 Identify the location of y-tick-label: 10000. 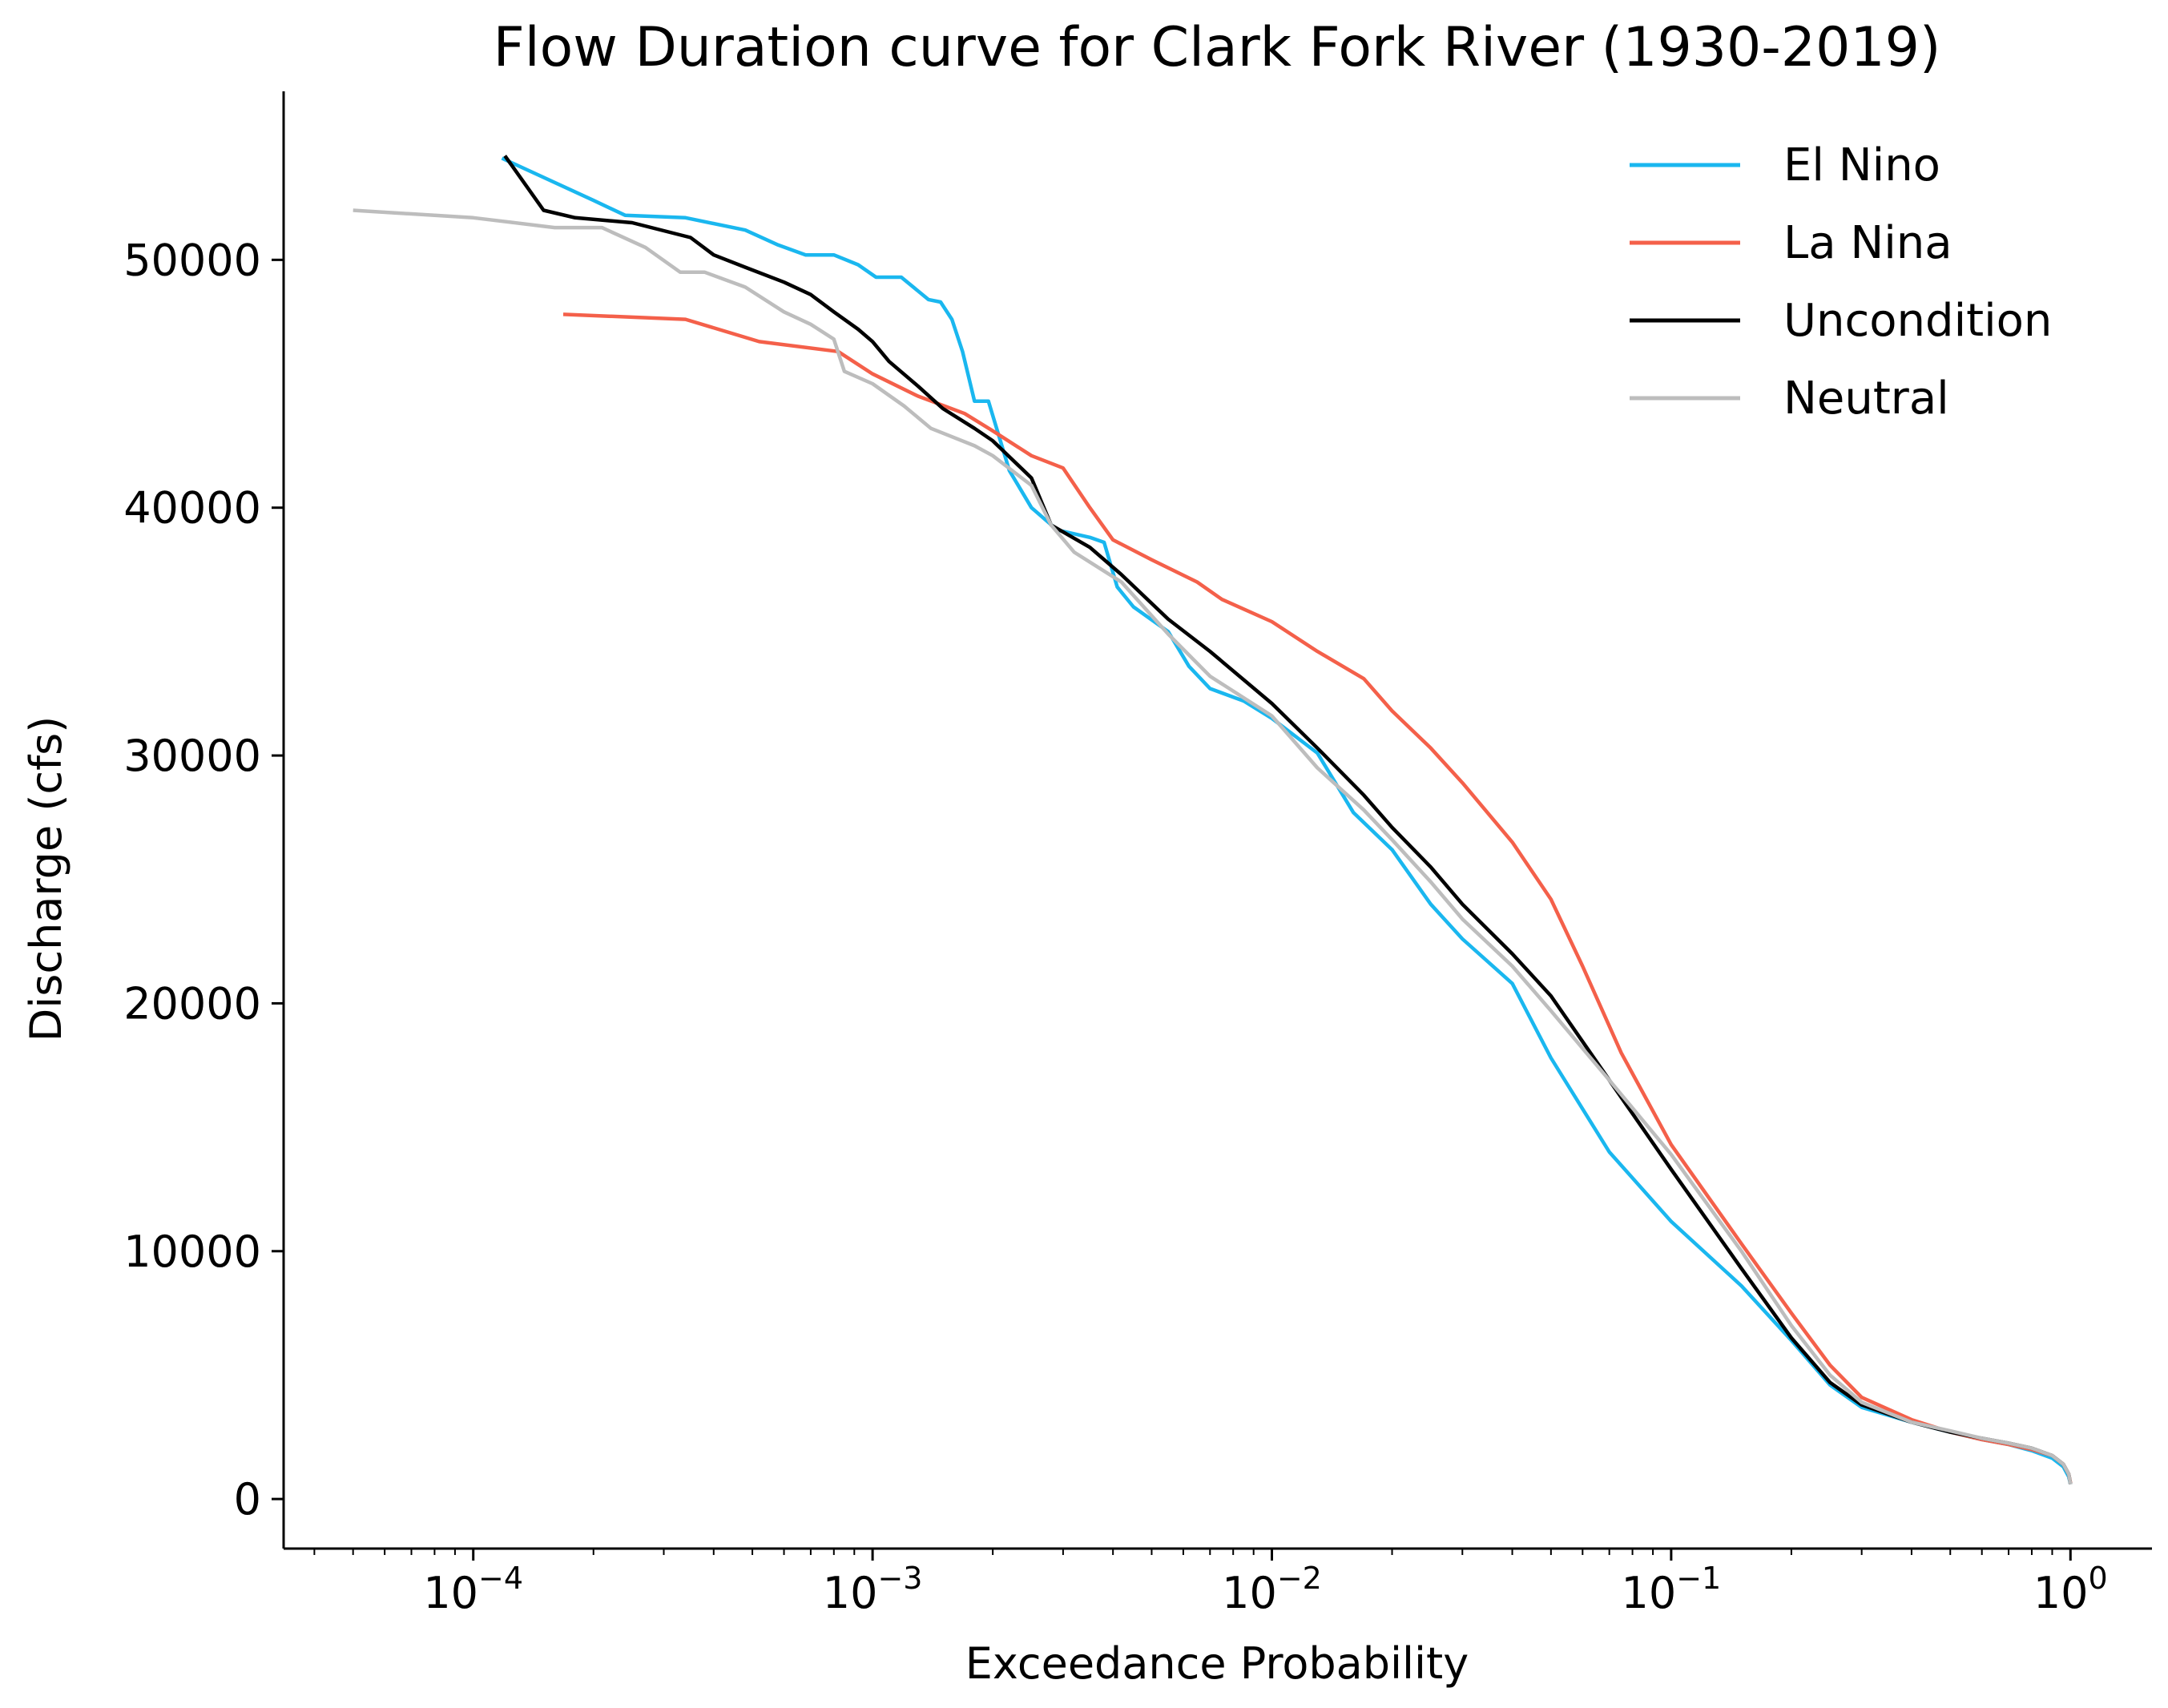
(192, 1252).